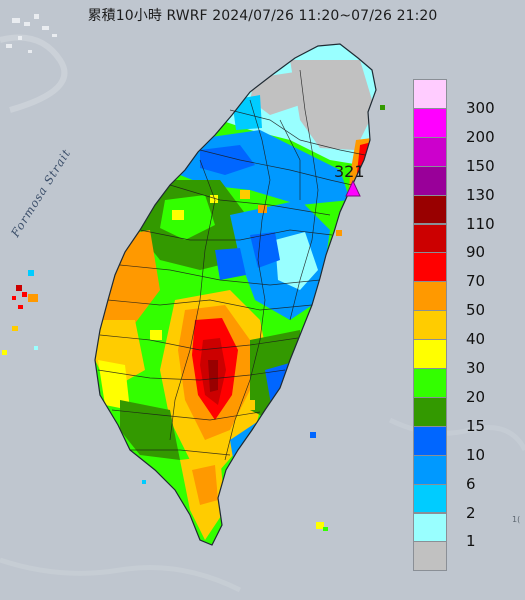 This screenshot has width=525, height=600. What do you see at coordinates (480, 165) in the screenshot?
I see `legend-label: 150` at bounding box center [480, 165].